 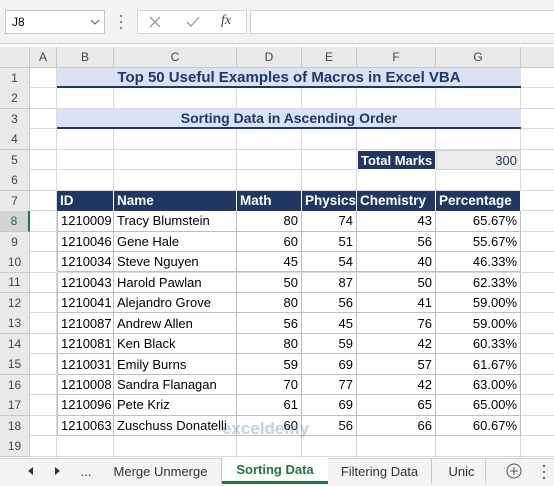 What do you see at coordinates (462, 471) in the screenshot?
I see `sheet-tab: Unic` at bounding box center [462, 471].